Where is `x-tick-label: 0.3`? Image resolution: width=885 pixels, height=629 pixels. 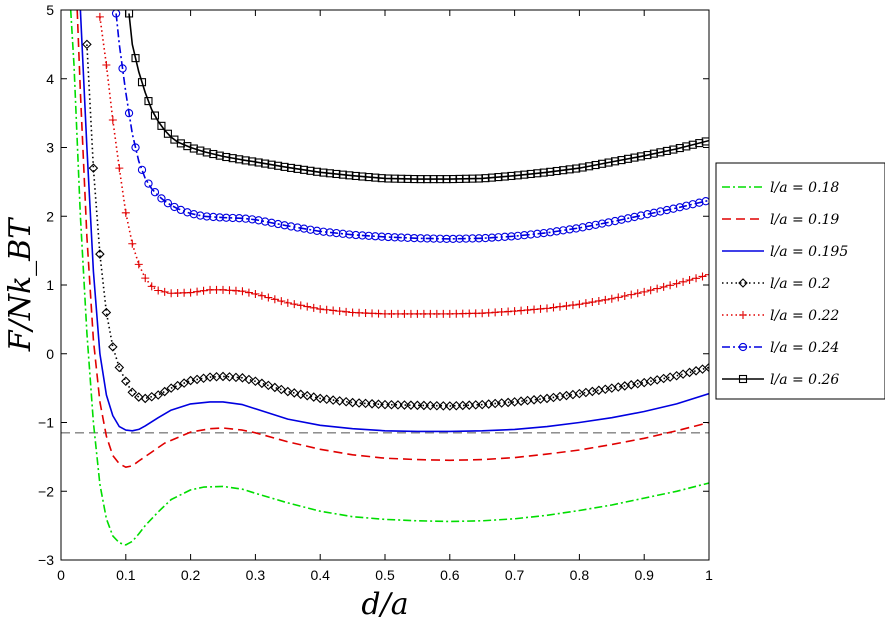
x-tick-label: 0.3 is located at coordinates (256, 575).